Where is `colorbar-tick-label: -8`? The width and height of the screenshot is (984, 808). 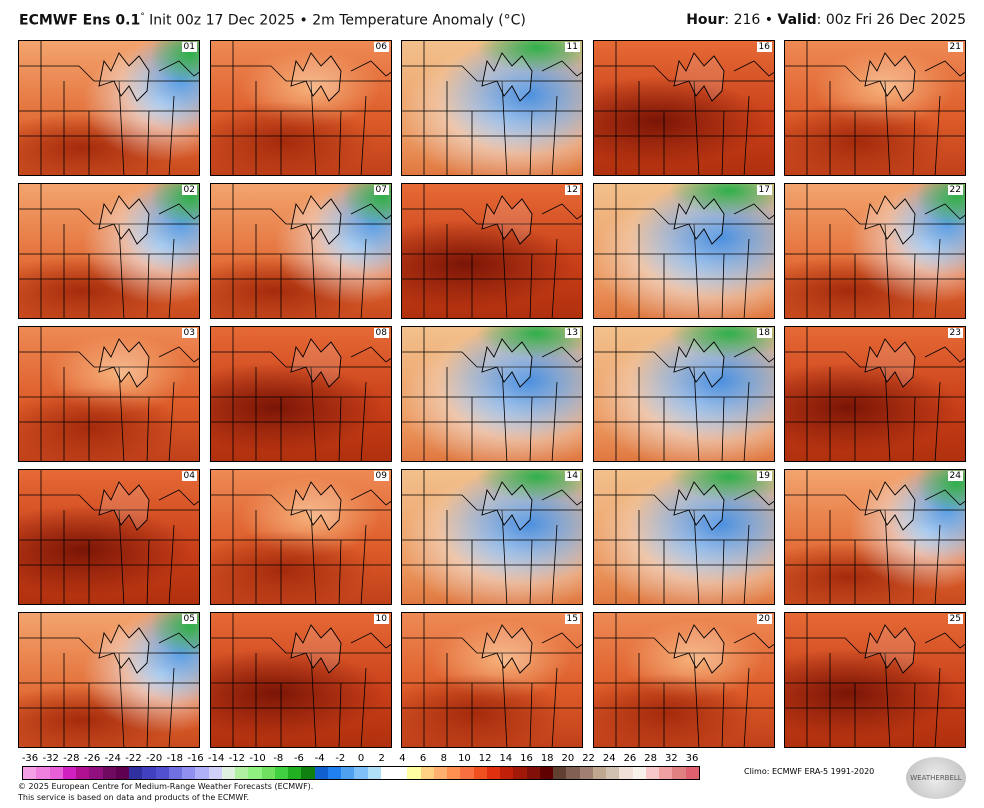
colorbar-tick-label: -8 is located at coordinates (278, 758).